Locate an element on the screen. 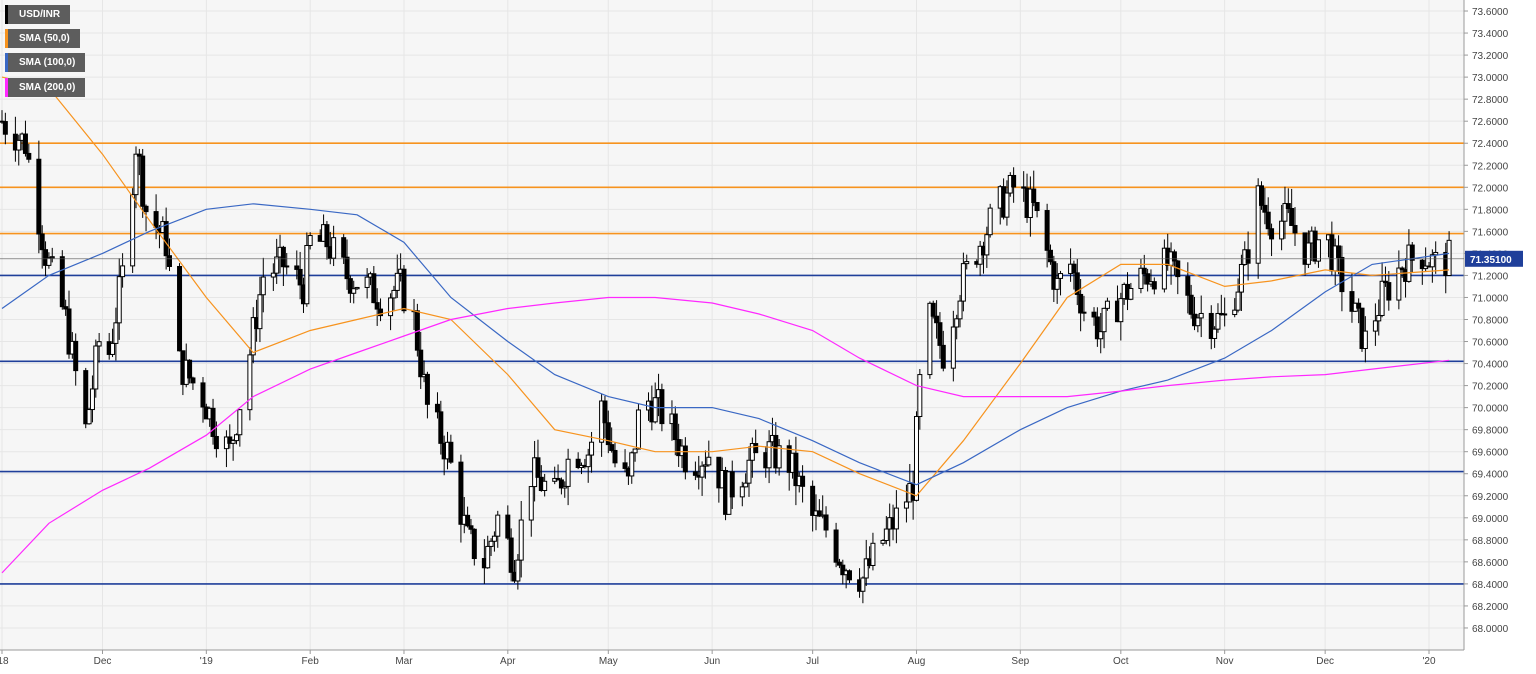  legend-item-sma100: SMA (100,0) is located at coordinates (45, 62).